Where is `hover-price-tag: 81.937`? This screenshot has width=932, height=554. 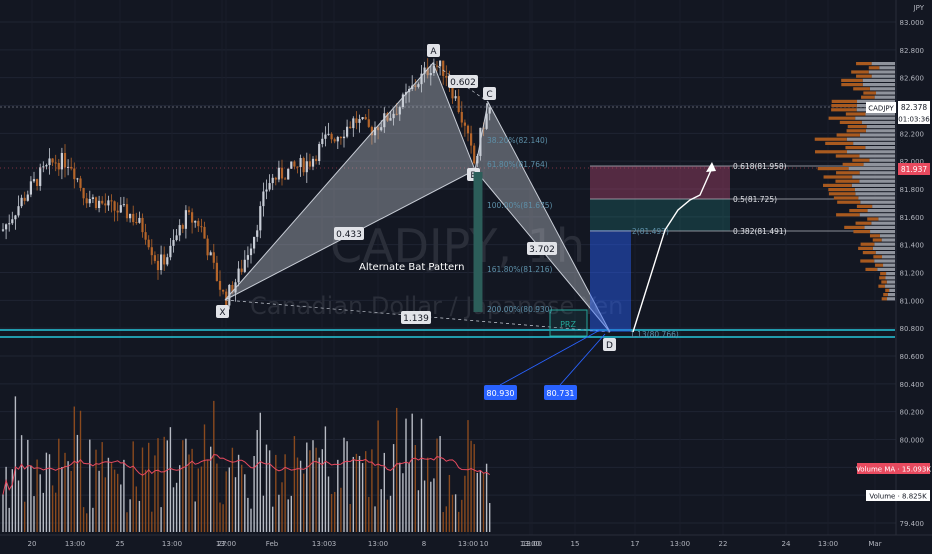 hover-price-tag: 81.937 is located at coordinates (914, 169).